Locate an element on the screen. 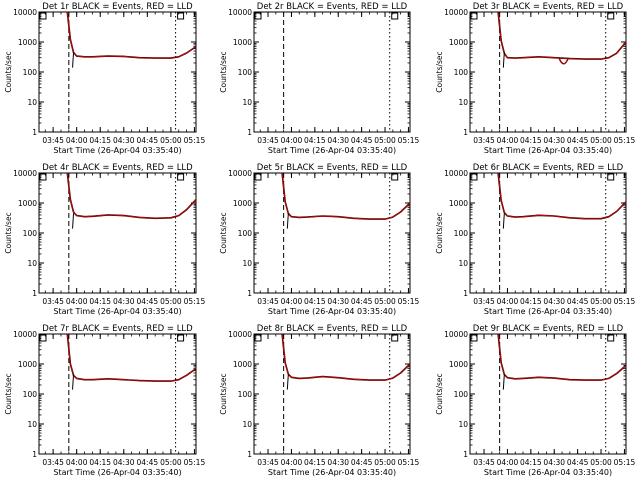 Image resolution: width=640 pixels, height=480 pixels. panel-title: Det 3r BLACK = Events, RED = LLD is located at coordinates (548, 7).